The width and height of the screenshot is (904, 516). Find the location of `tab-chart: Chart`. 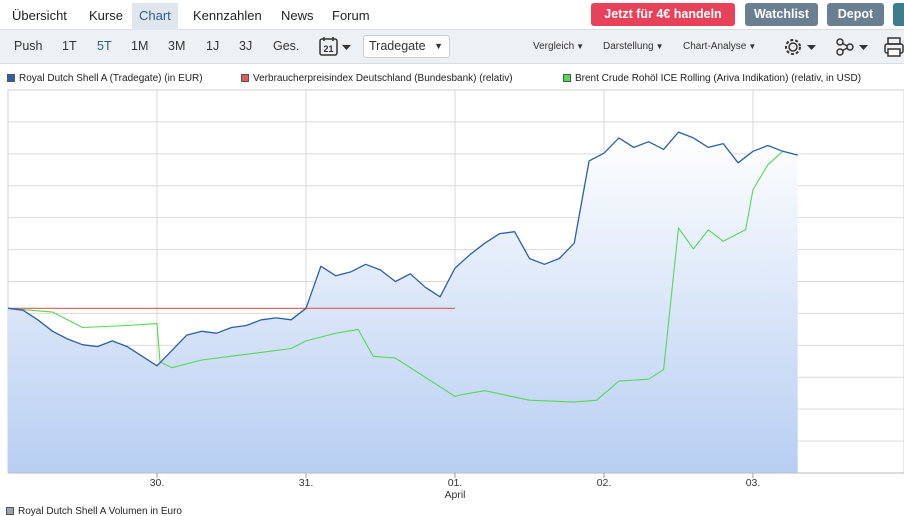

tab-chart: Chart is located at coordinates (155, 16).